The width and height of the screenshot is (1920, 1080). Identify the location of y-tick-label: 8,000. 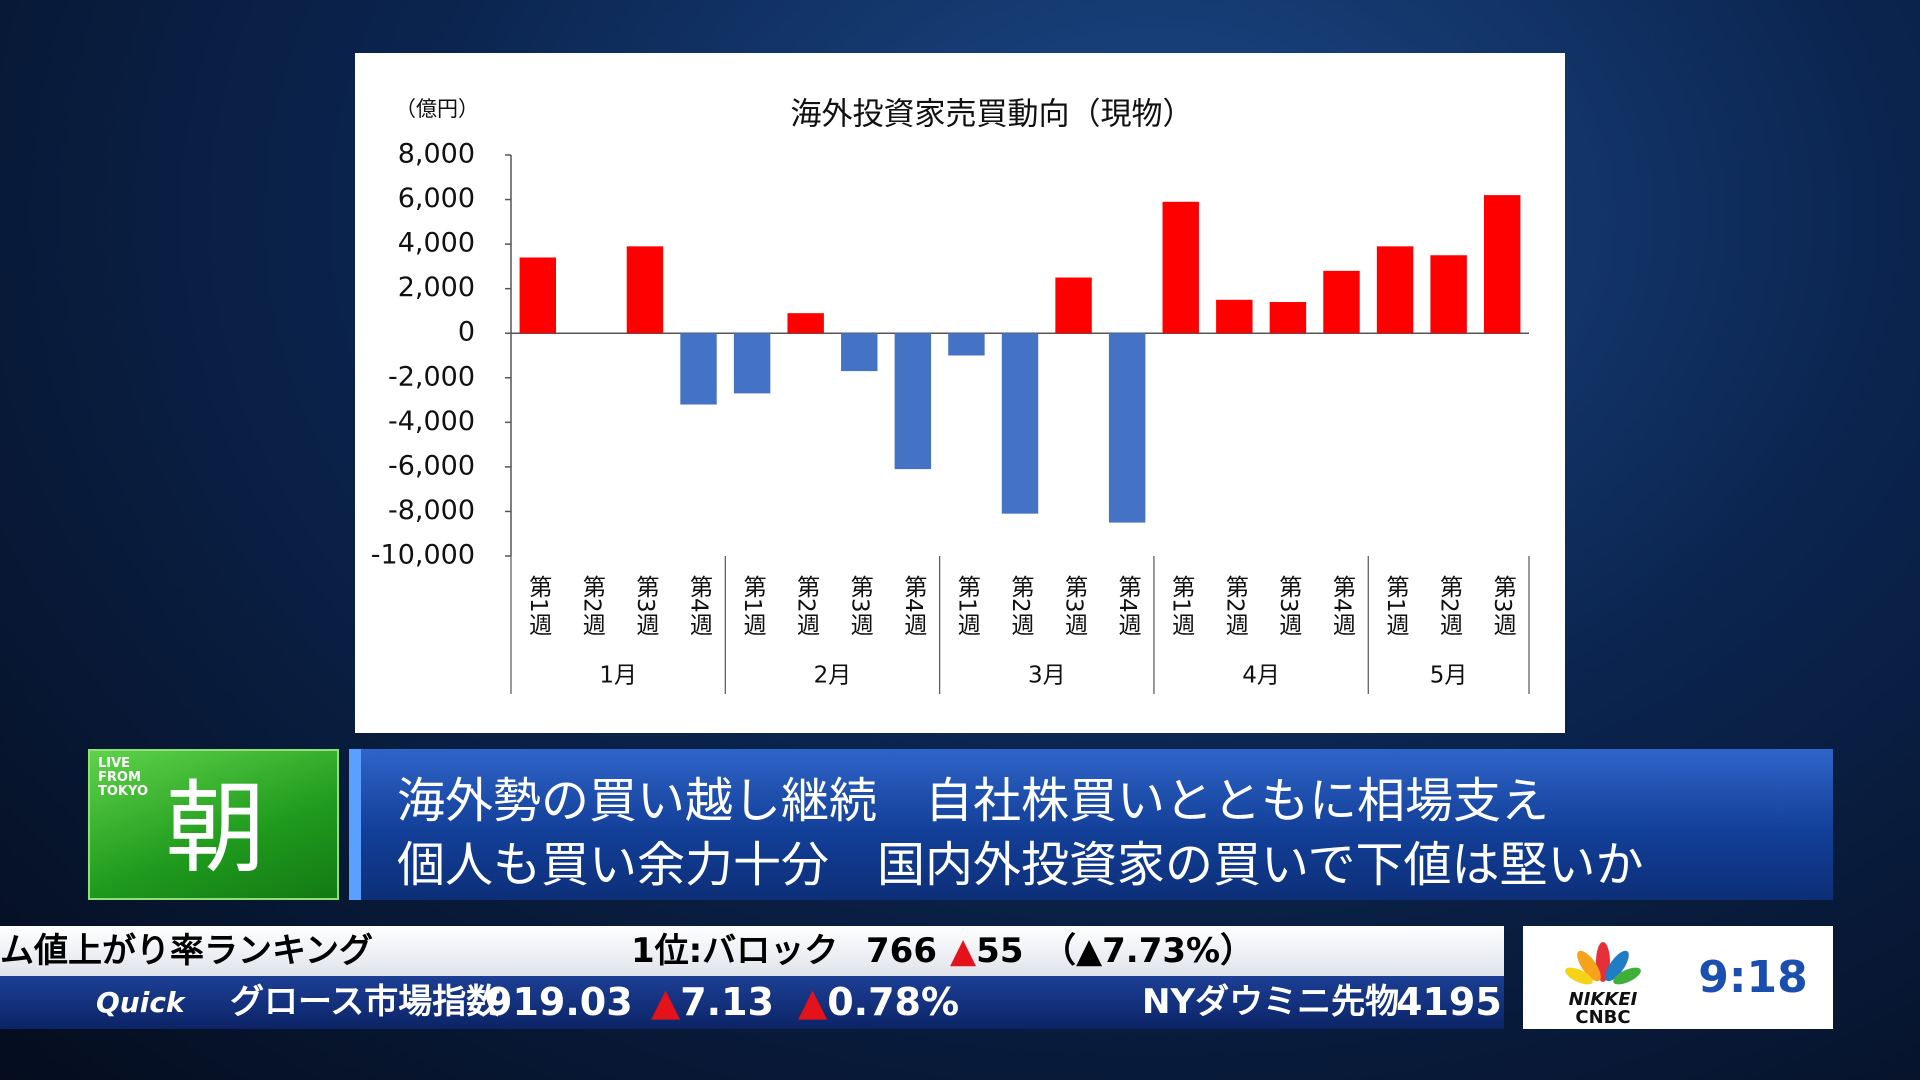
(436, 154).